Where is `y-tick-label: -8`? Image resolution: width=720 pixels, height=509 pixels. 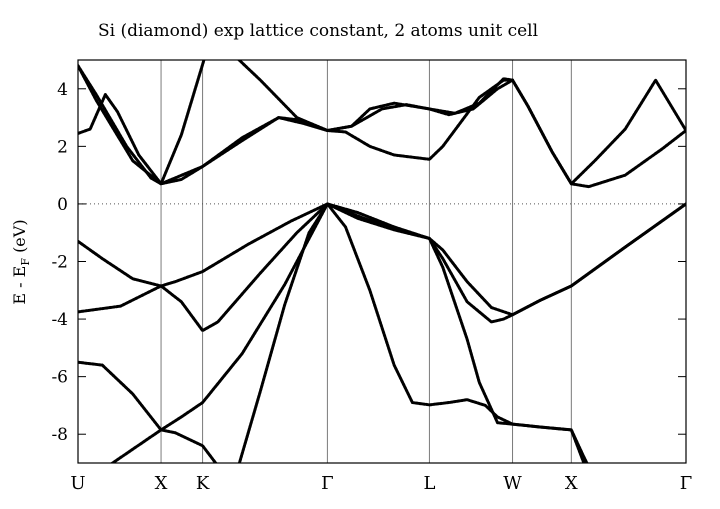
y-tick-label: -8 is located at coordinates (59, 435).